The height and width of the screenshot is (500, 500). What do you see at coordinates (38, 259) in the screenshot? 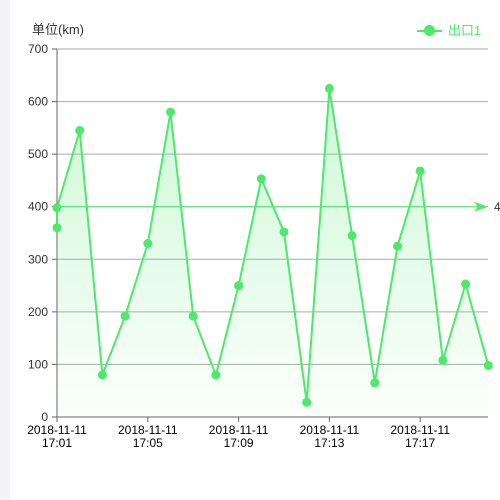
I see `y-tick-label: 300` at bounding box center [38, 259].